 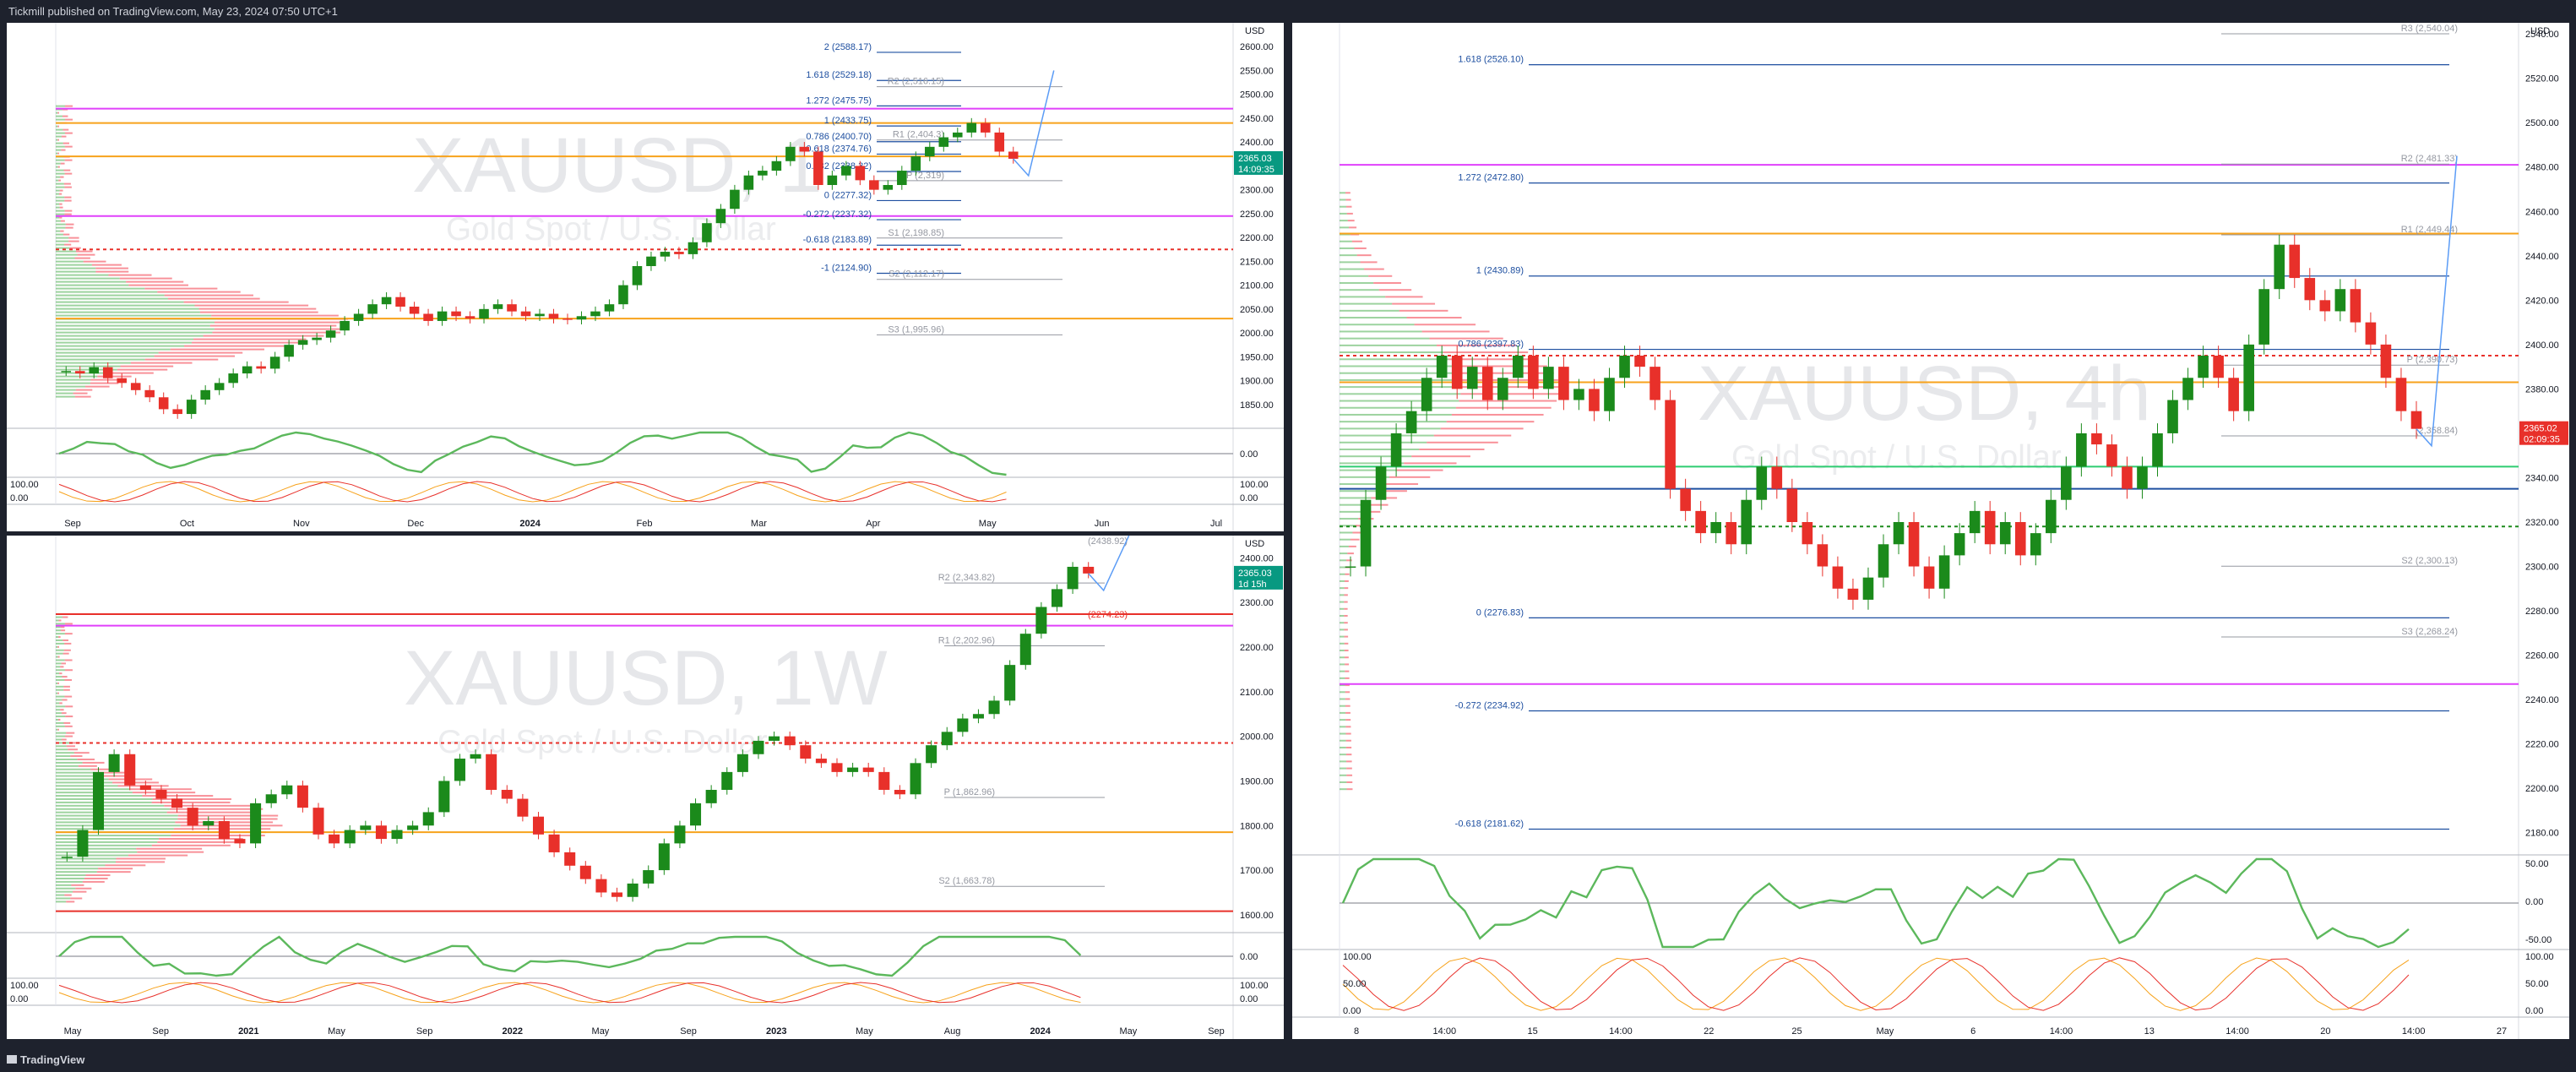 I want to click on x-tick-label: 15, so click(x=1532, y=1031).